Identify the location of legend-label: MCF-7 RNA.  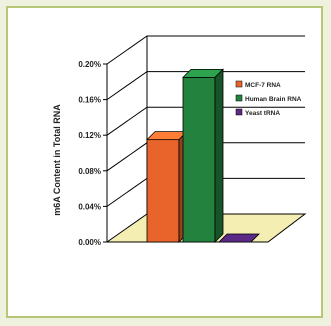
(263, 85).